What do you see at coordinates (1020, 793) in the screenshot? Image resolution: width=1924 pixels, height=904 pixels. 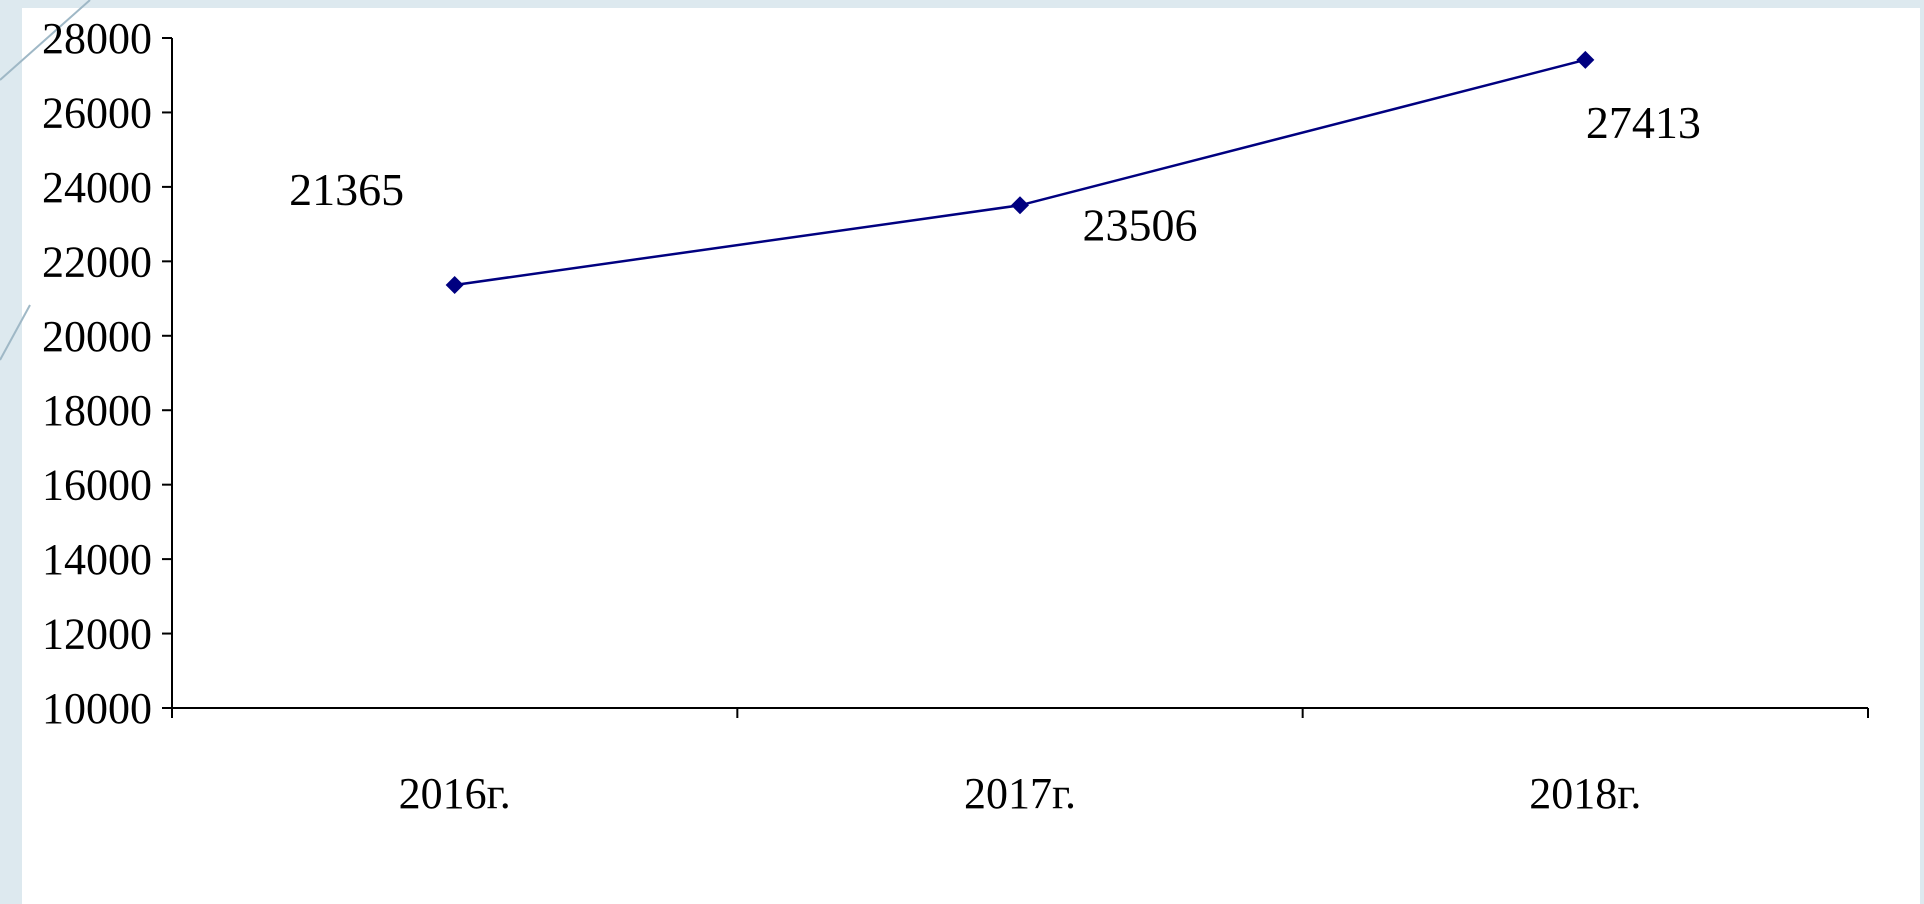 I see `x-tick-label: 2017г.` at bounding box center [1020, 793].